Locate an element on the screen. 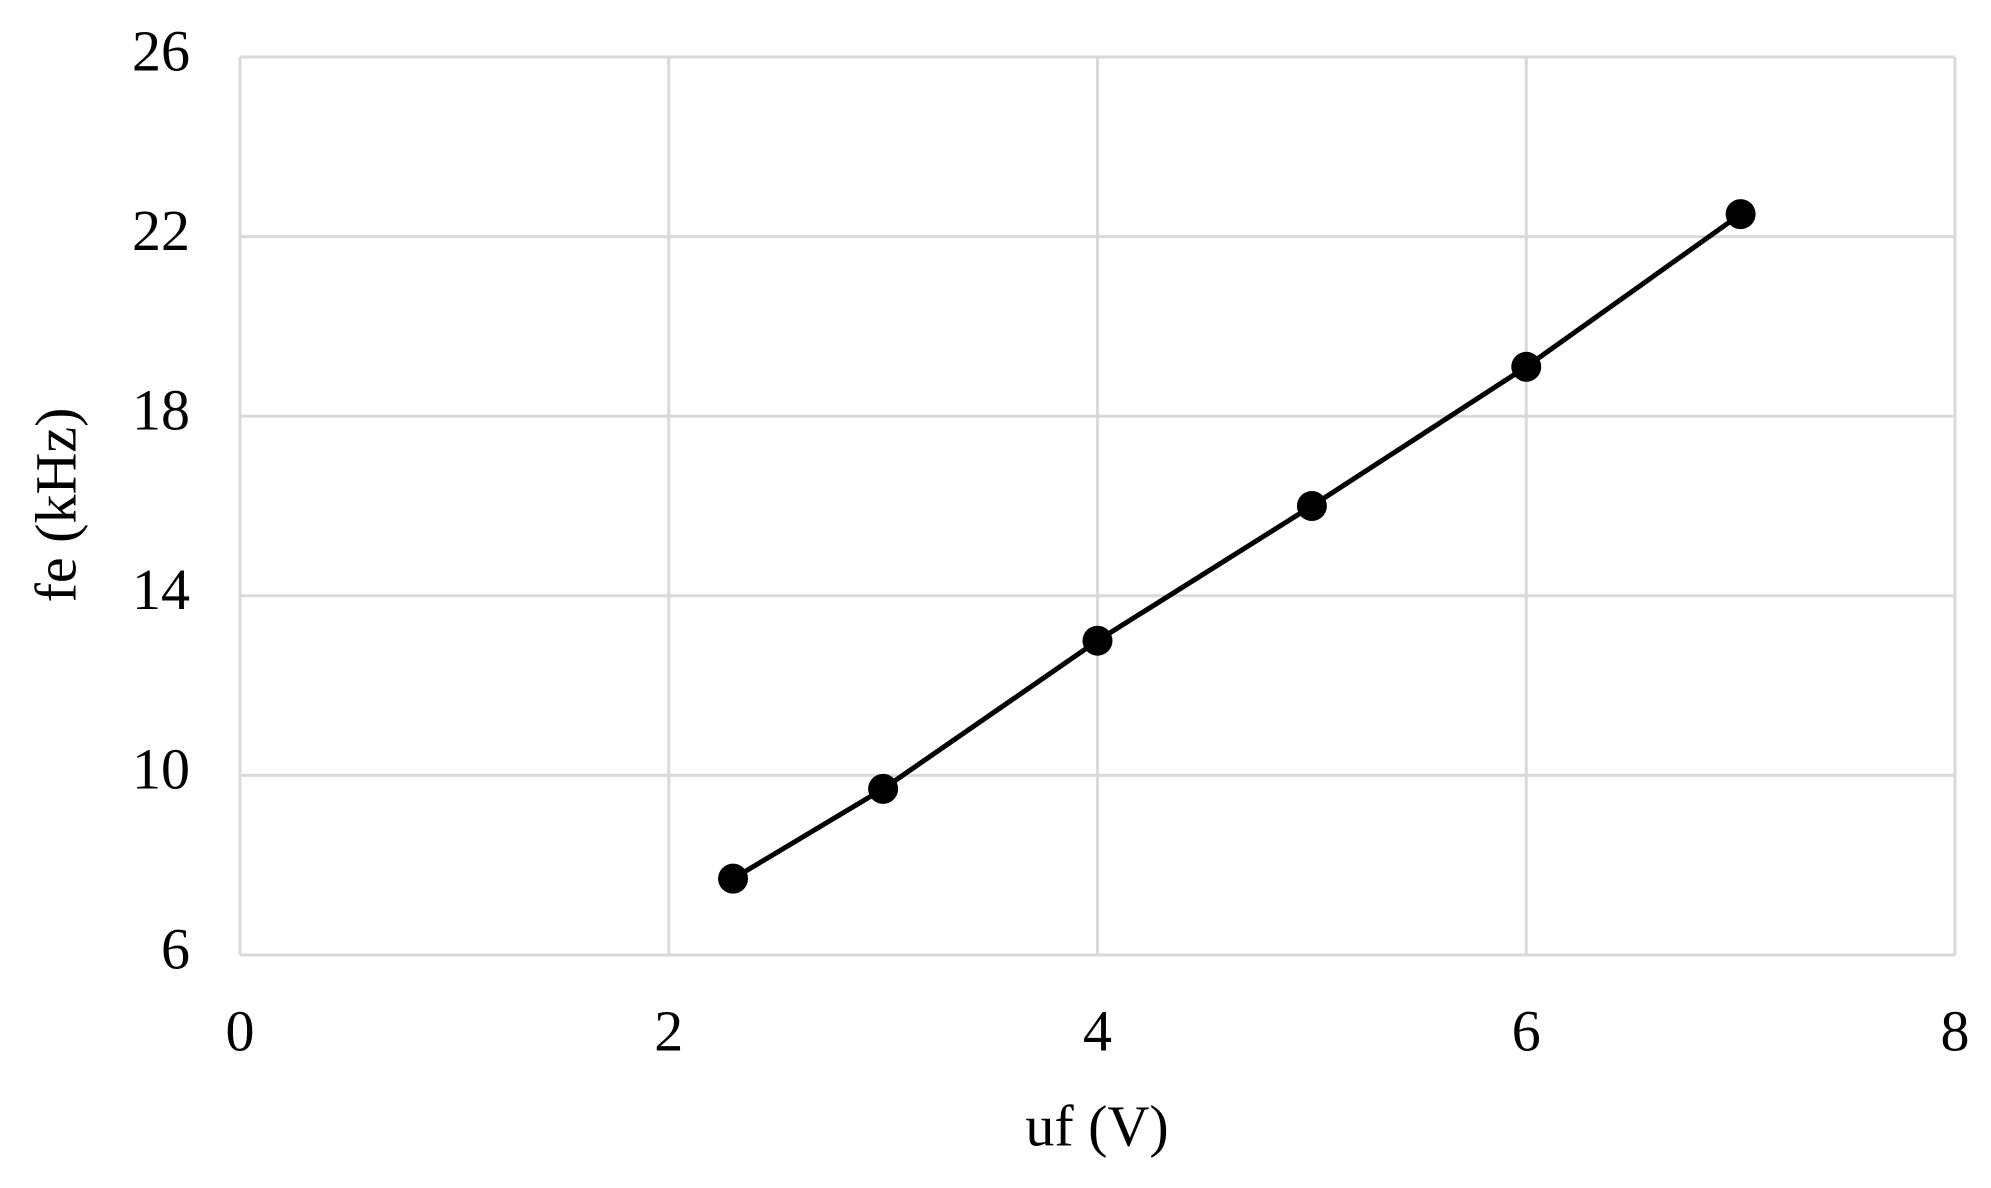  y-tick-label: 14 is located at coordinates (161, 589).